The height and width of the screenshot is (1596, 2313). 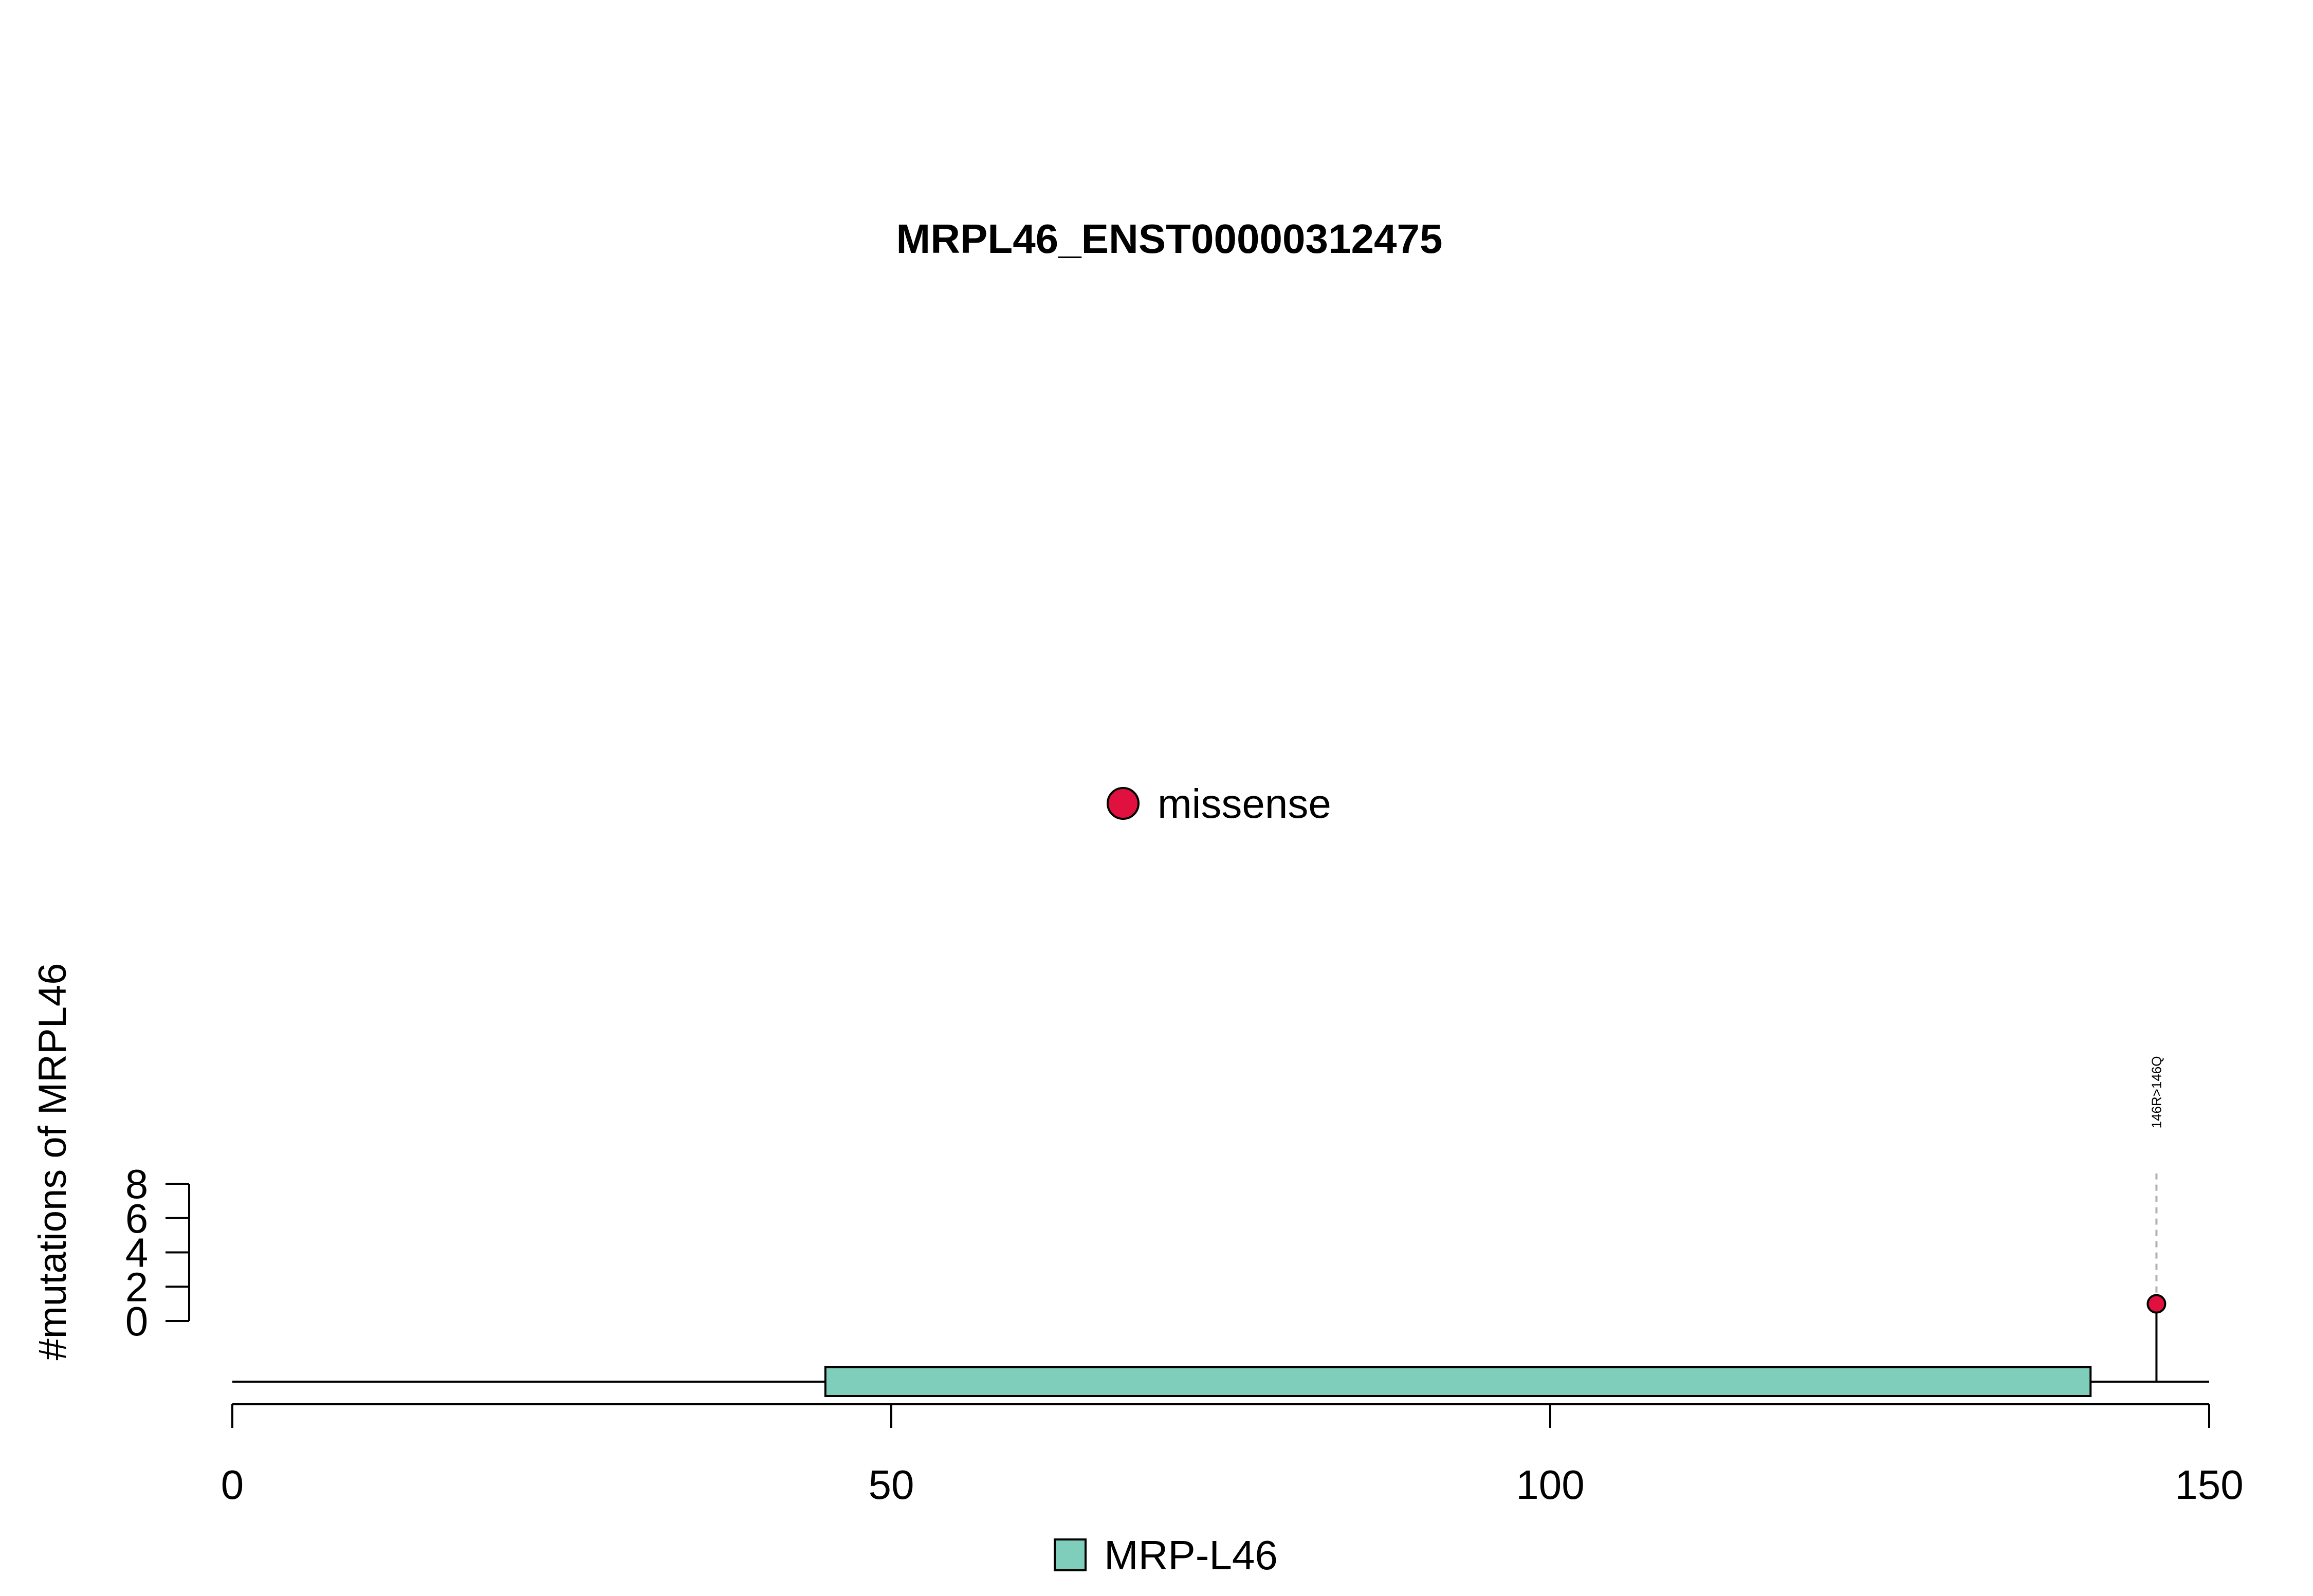 I want to click on mutation-legend: missense, so click(x=1219, y=804).